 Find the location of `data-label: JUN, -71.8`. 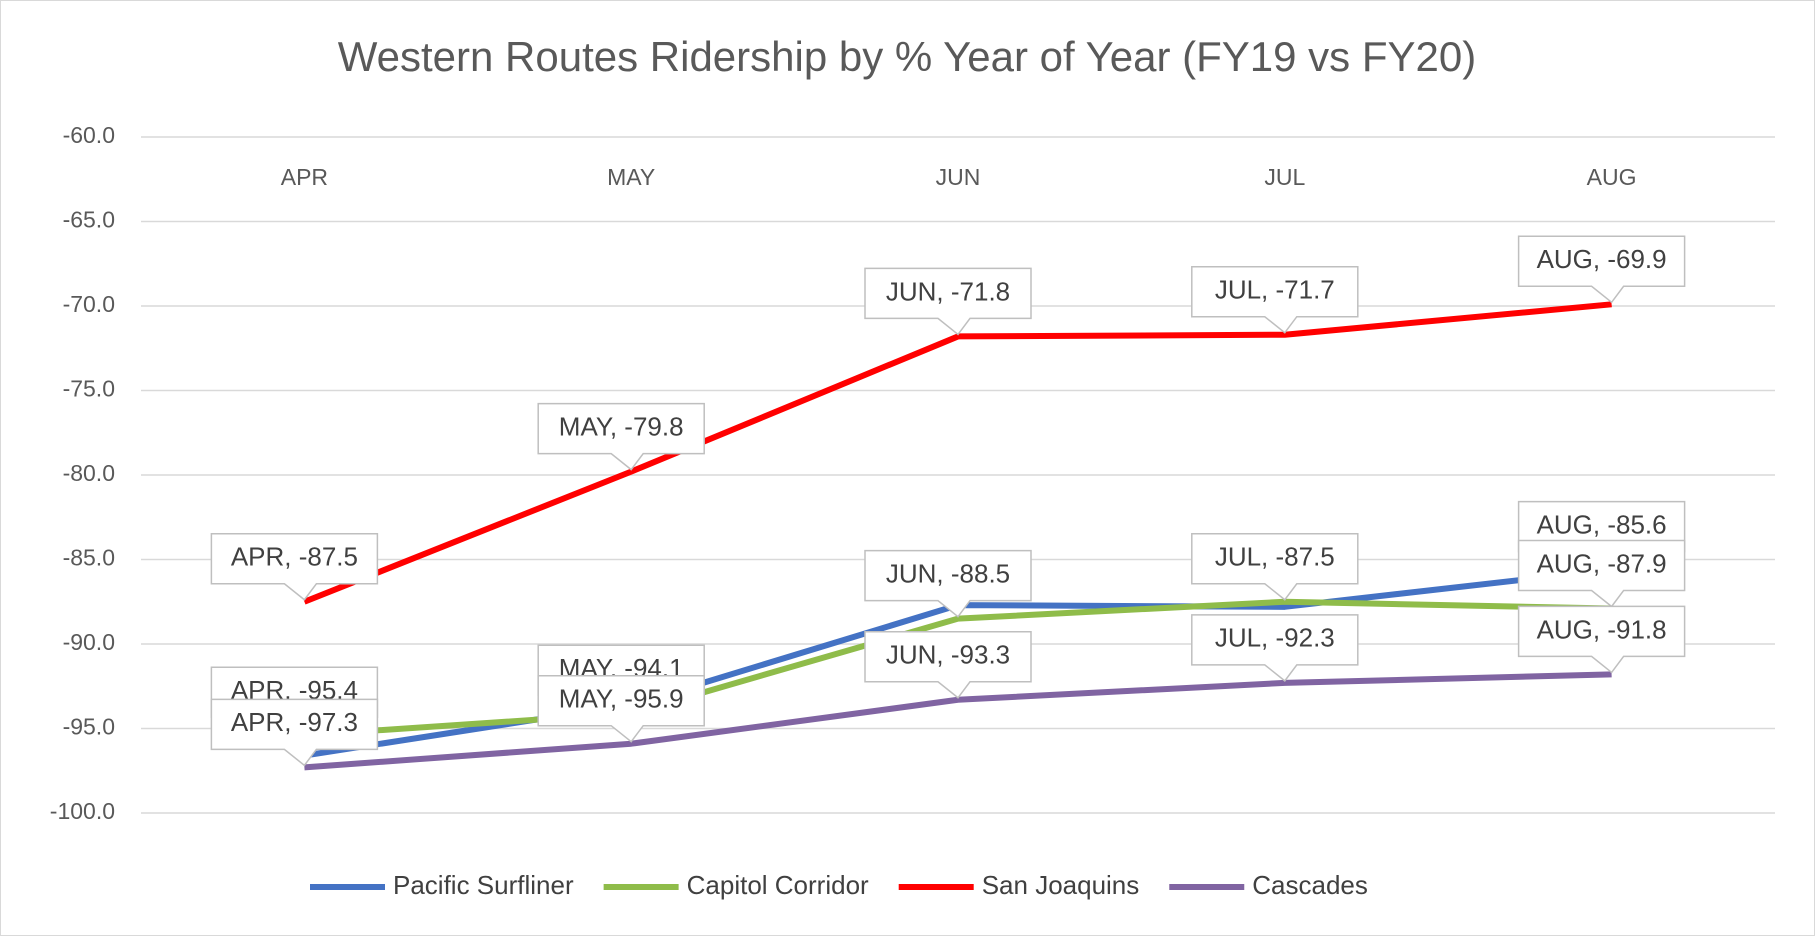

data-label: JUN, -71.8 is located at coordinates (948, 301).